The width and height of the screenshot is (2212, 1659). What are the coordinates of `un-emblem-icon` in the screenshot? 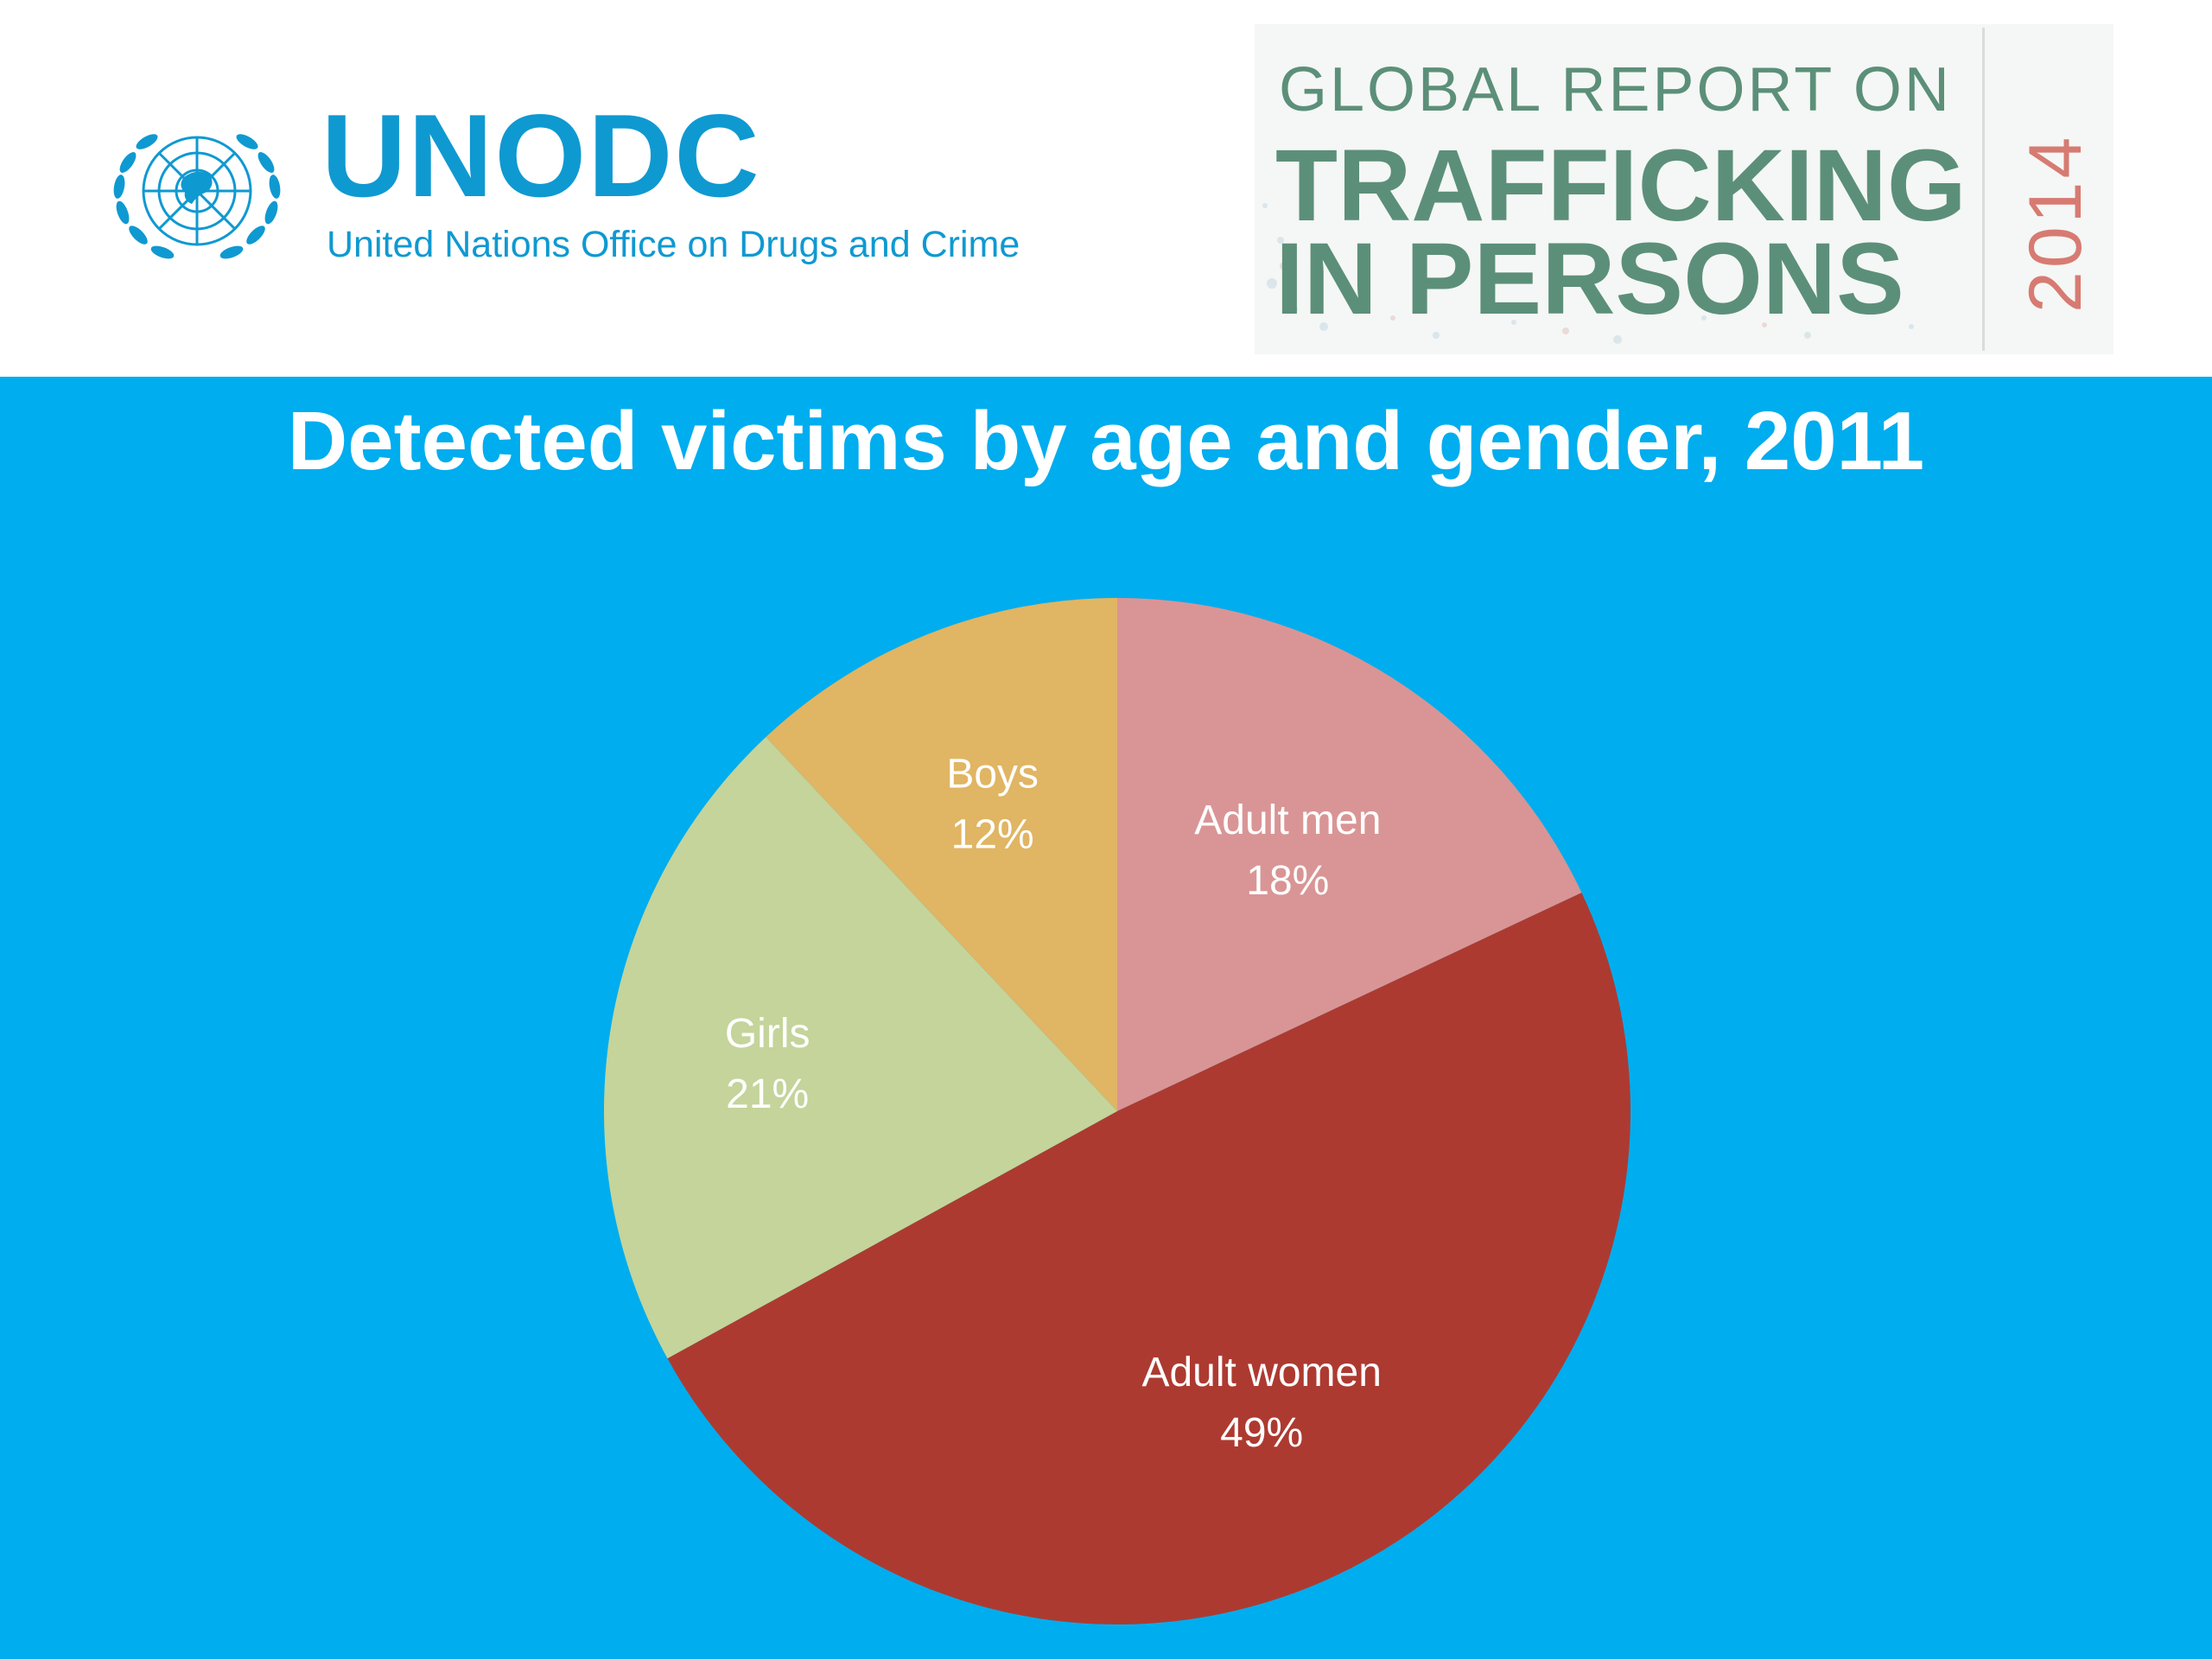 It's located at (197, 196).